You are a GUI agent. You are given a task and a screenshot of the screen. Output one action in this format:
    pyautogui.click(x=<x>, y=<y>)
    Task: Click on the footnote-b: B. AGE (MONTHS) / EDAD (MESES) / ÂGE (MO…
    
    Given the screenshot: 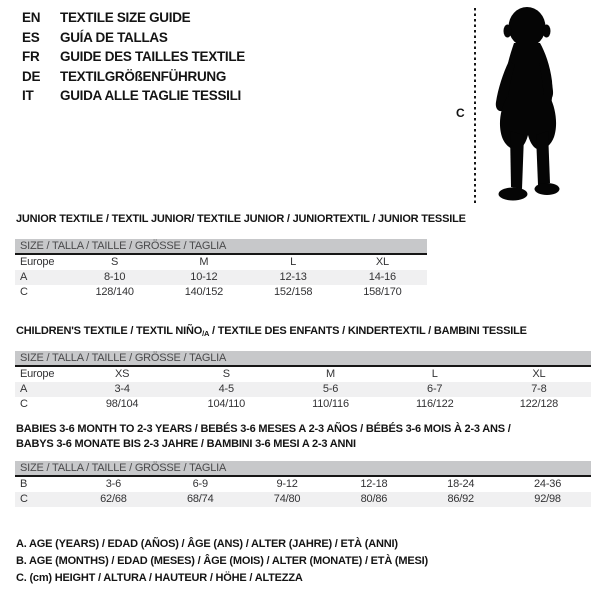 What is the action you would take?
    pyautogui.click(x=222, y=561)
    